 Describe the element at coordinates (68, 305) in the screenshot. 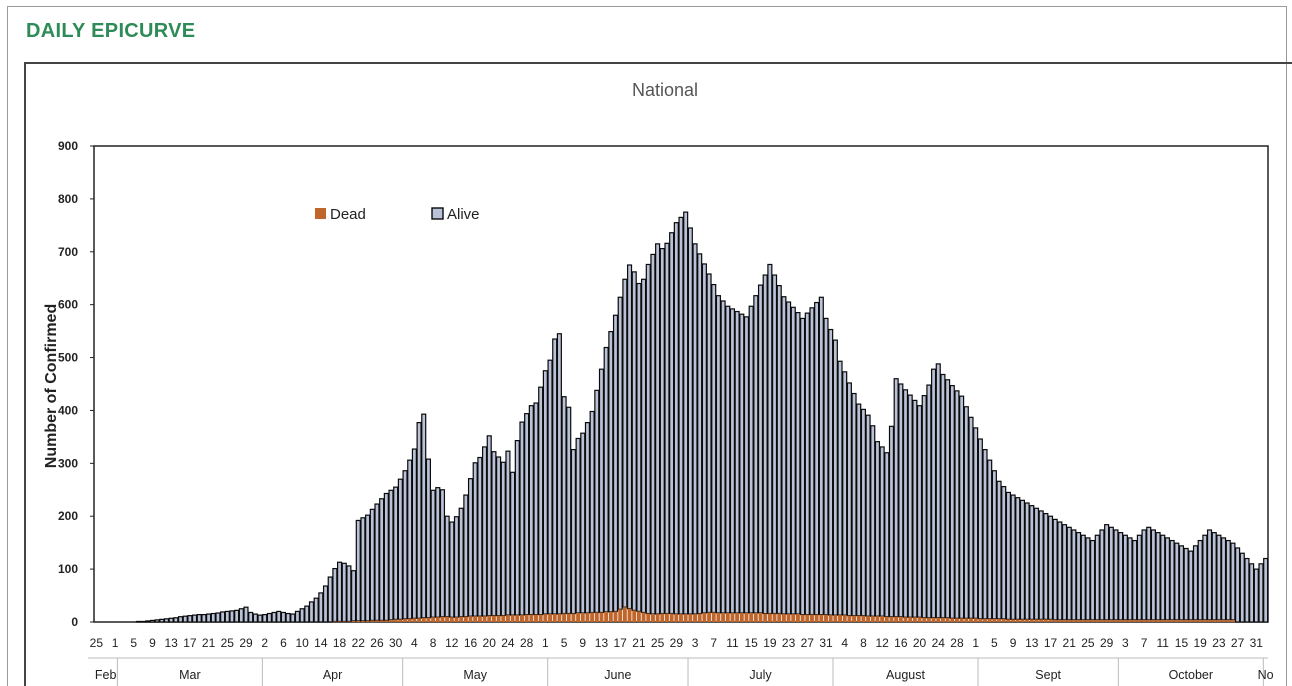

I see `y-tick-label: 600` at that location.